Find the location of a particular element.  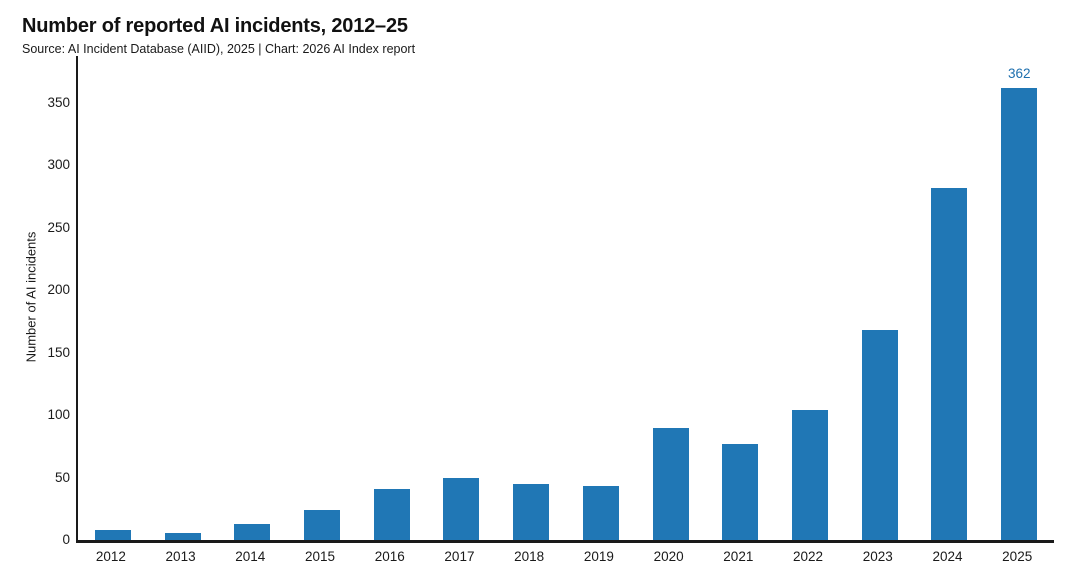

y-tick-label-100: 100 is located at coordinates (58, 414).